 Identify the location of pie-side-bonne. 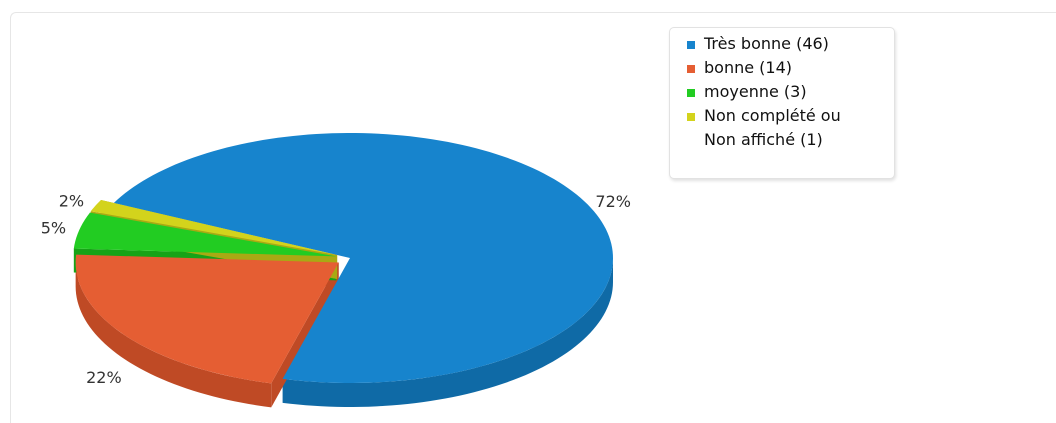
(173, 335).